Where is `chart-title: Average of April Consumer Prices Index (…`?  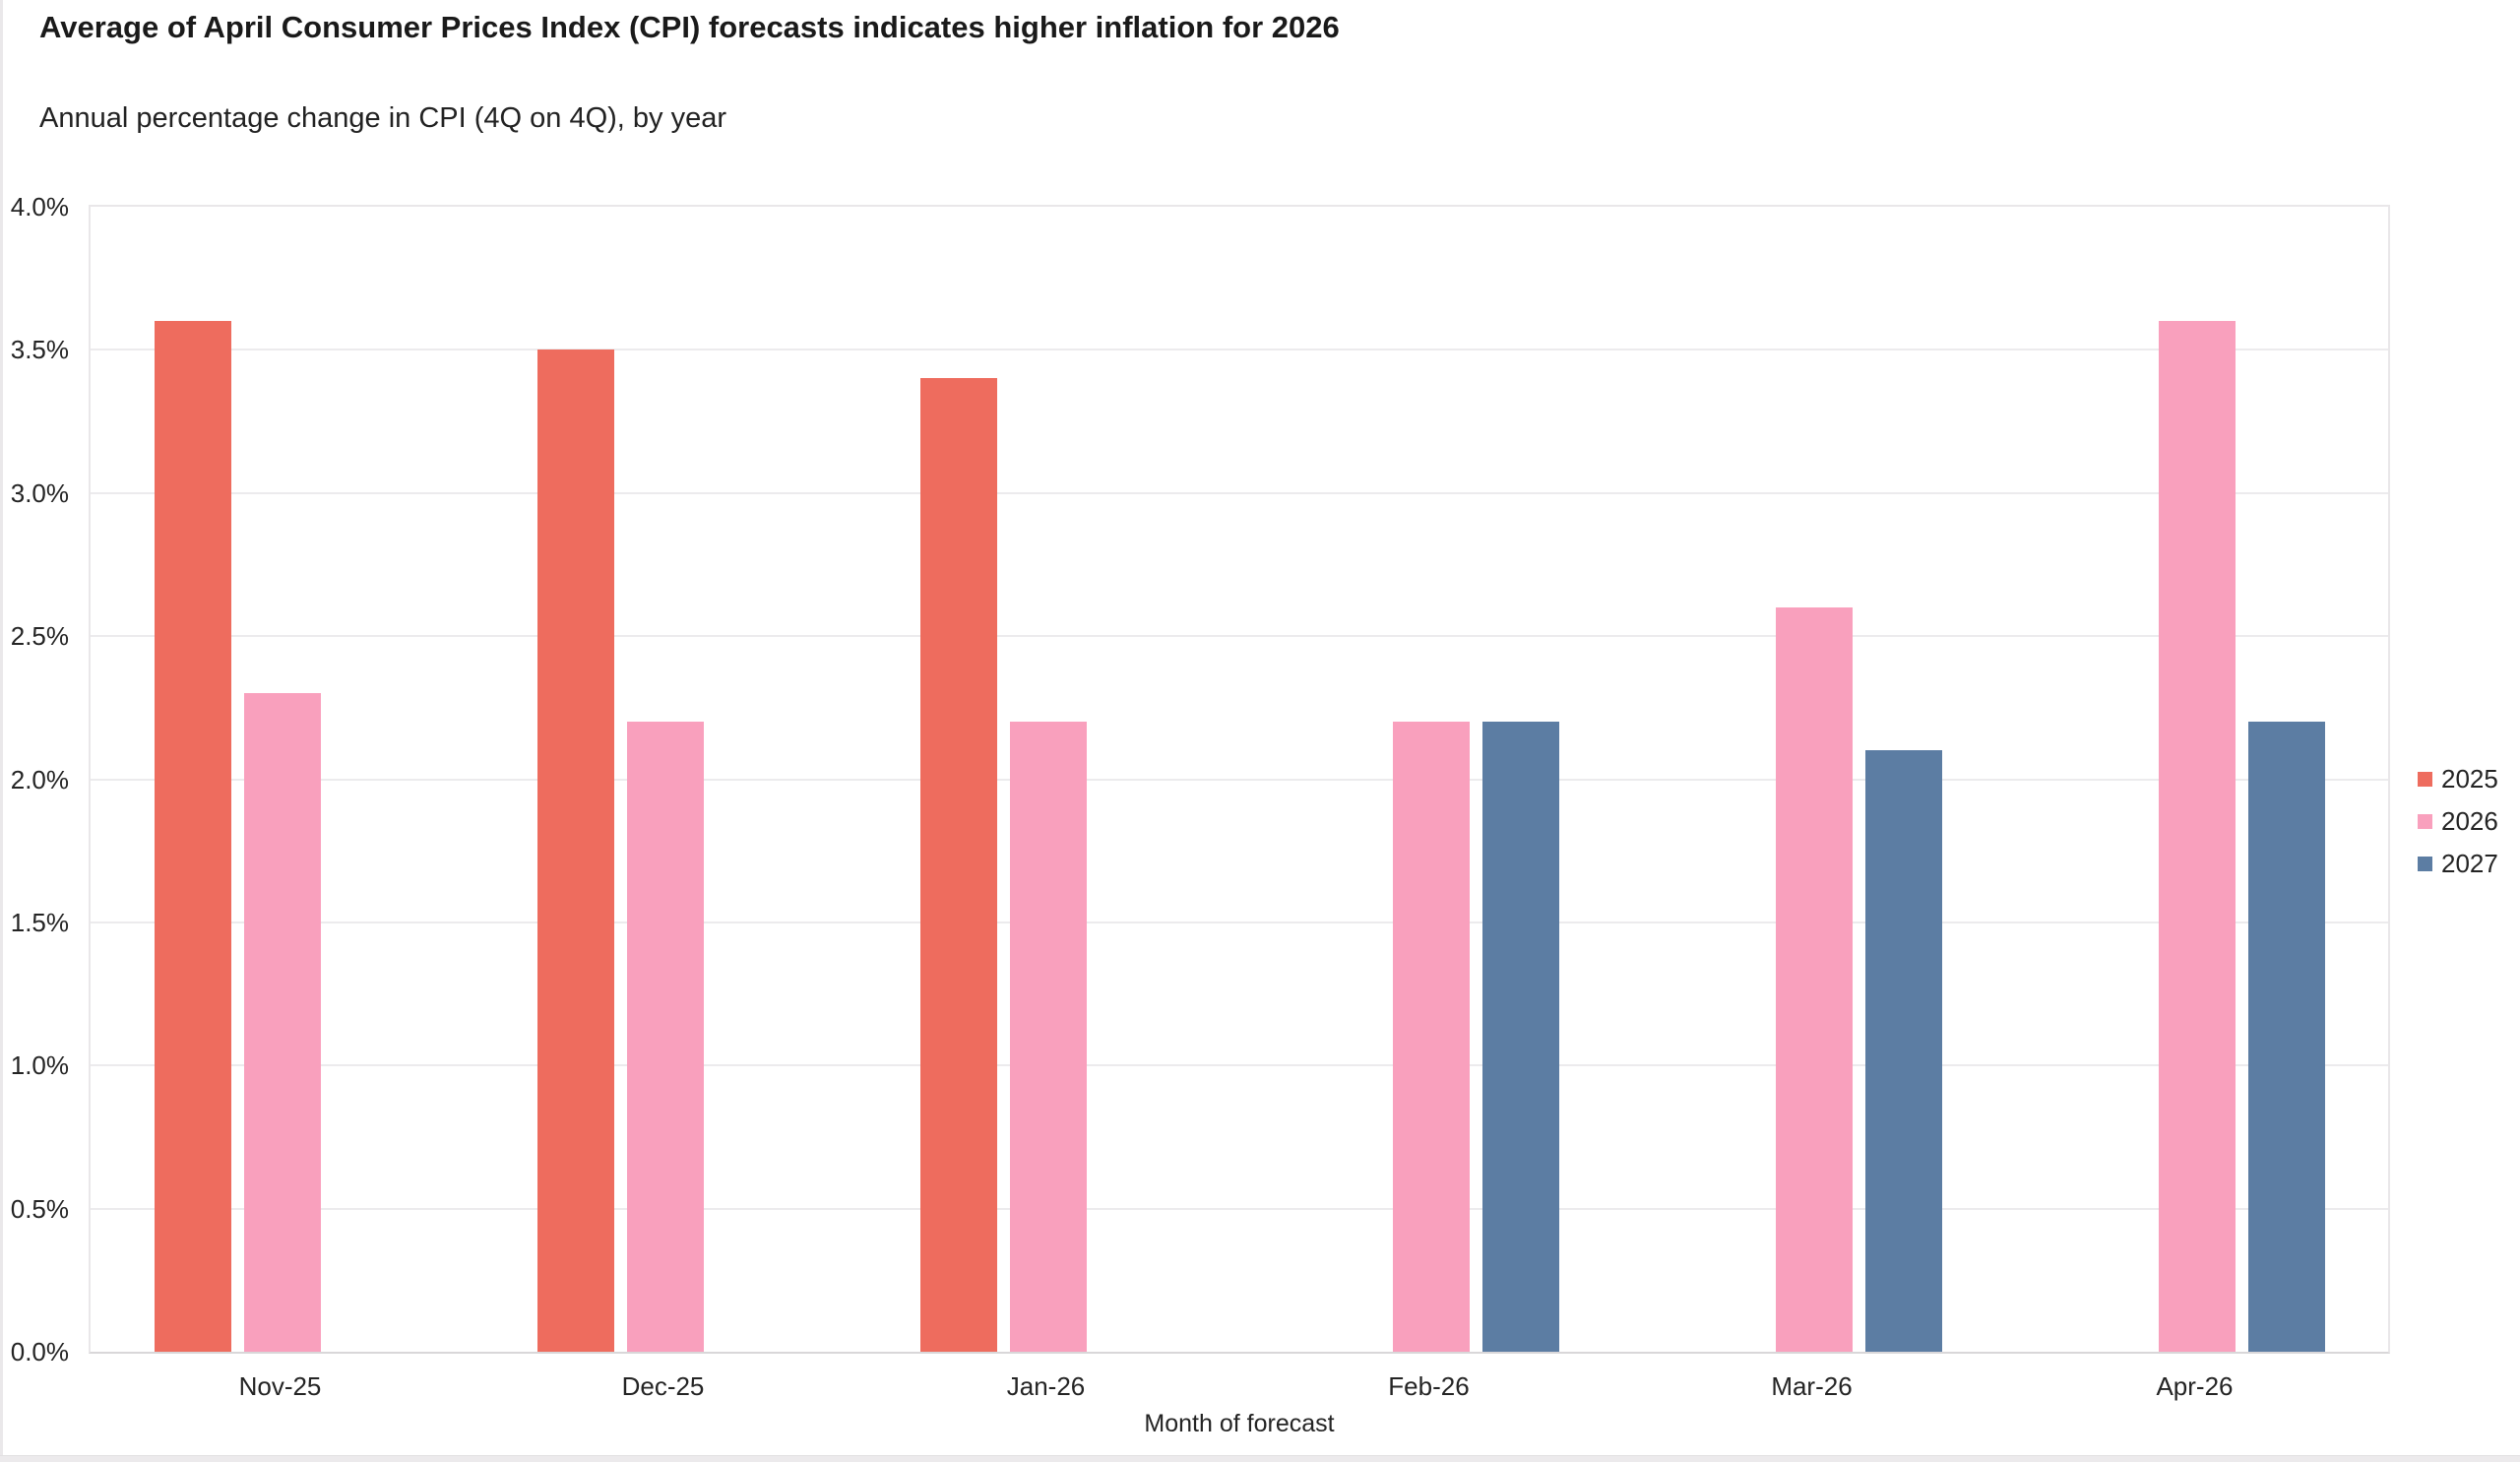
chart-title: Average of April Consumer Prices Index (… is located at coordinates (689, 27).